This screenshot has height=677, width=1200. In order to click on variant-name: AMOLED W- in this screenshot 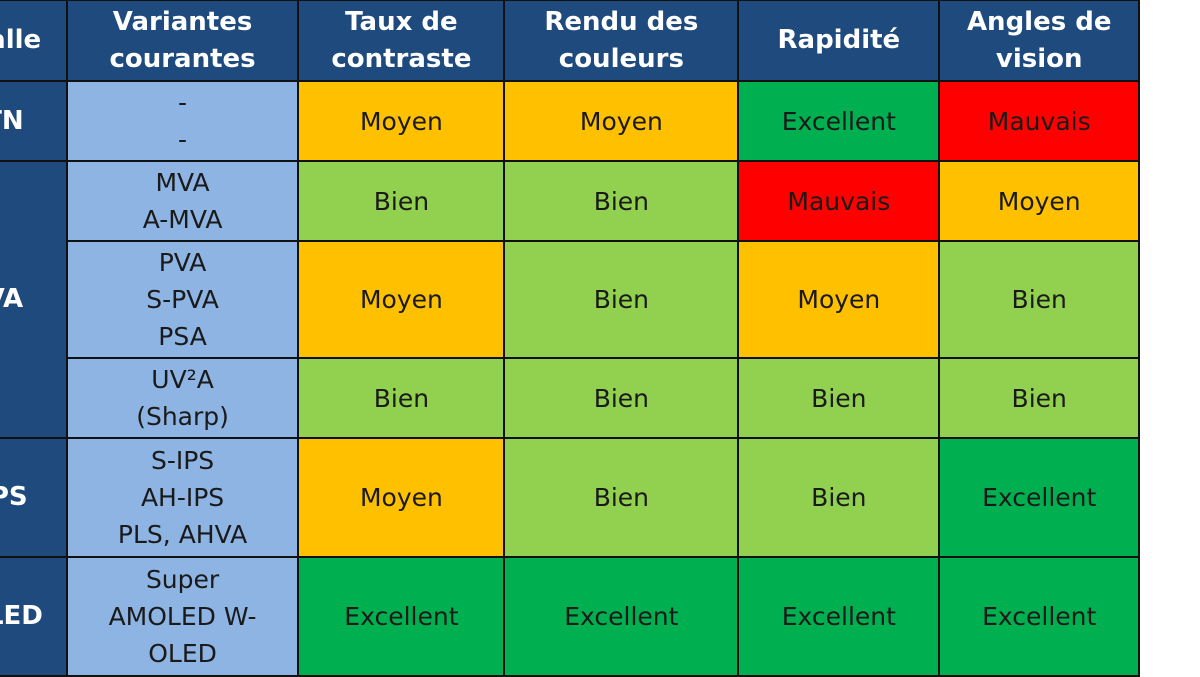, I will do `click(182, 616)`.